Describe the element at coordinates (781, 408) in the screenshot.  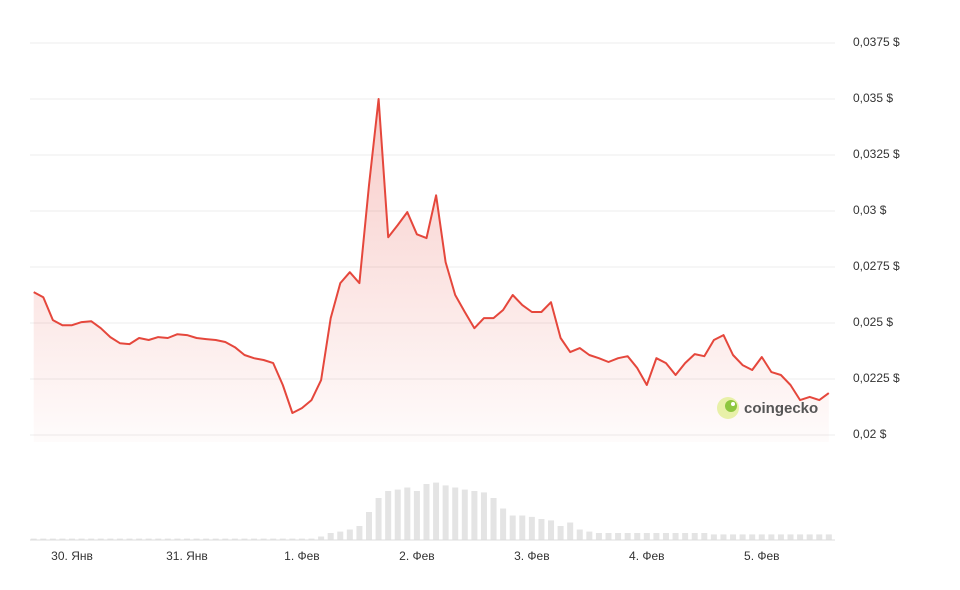
I see `watermark-text: coingecko` at that location.